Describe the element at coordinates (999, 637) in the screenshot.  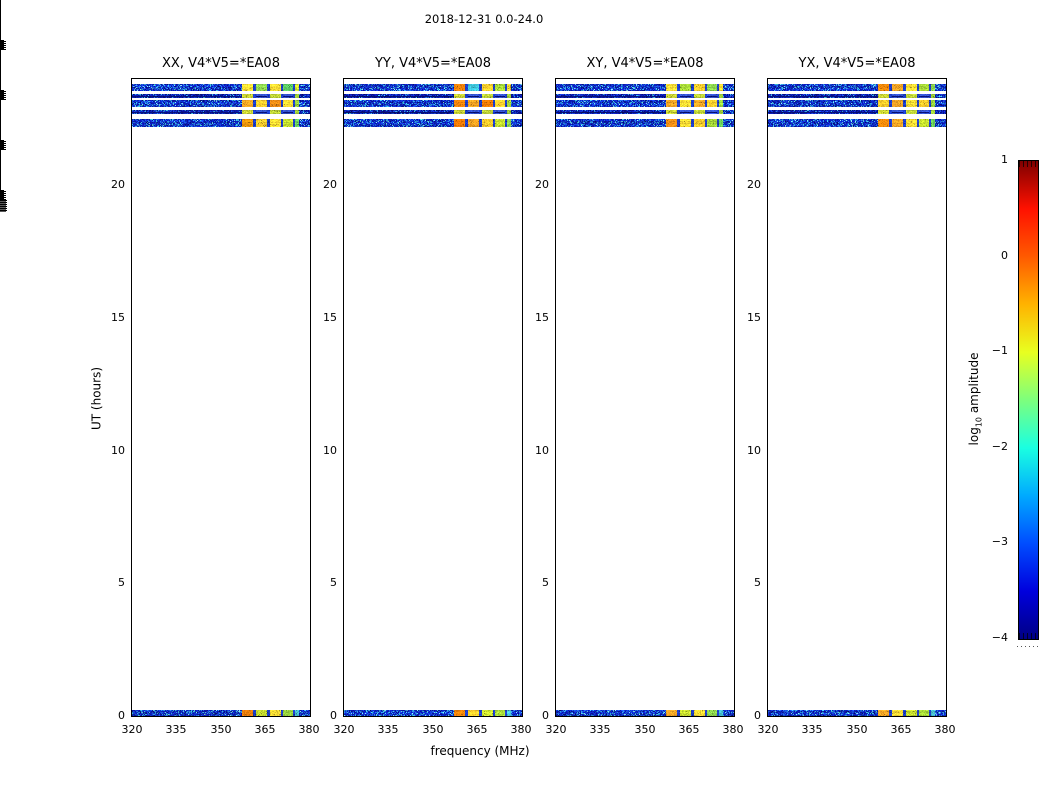
I see `colorbar-tick-label: −4` at that location.